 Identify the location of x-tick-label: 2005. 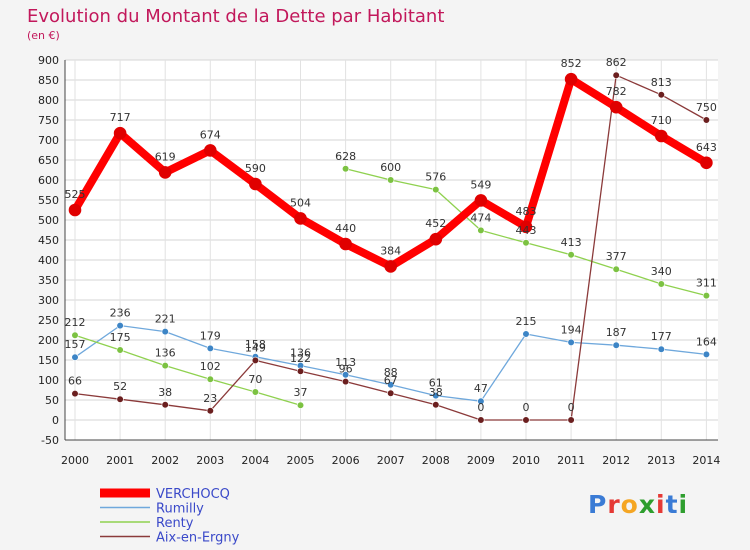
(301, 460).